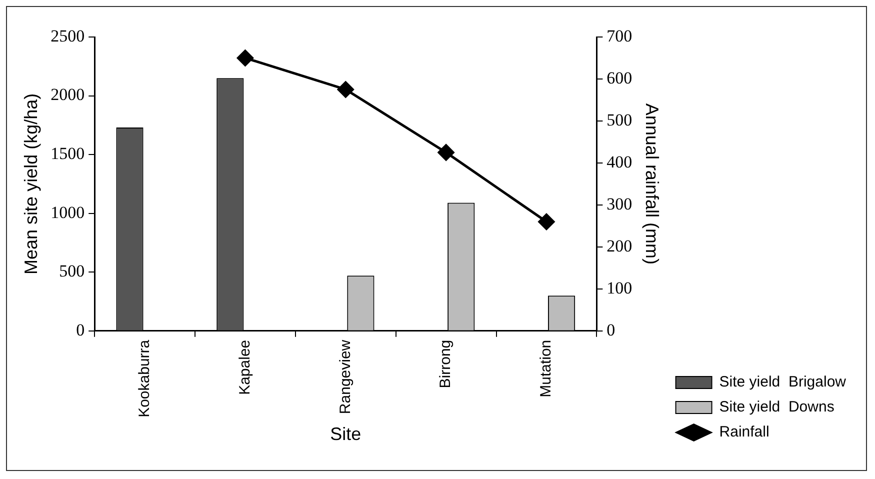 The width and height of the screenshot is (875, 479). I want to click on y-tick-label: 1000, so click(67, 212).